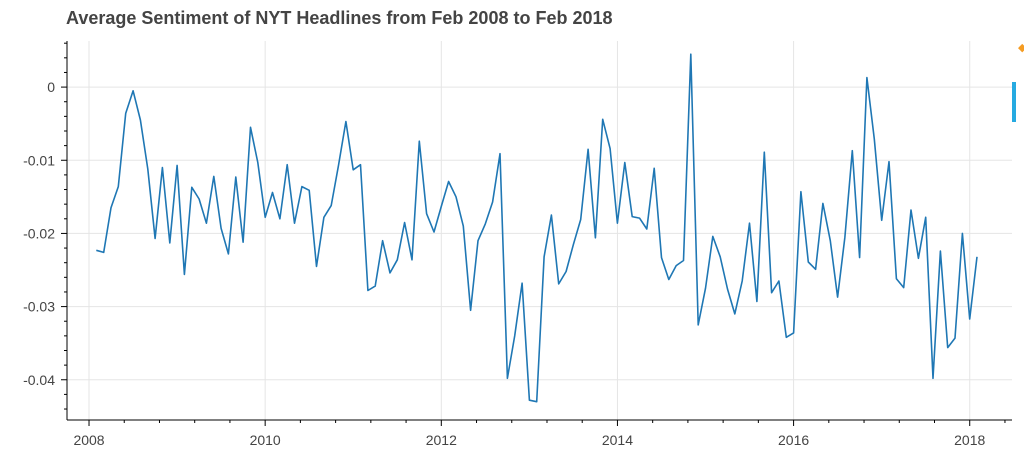 The image size is (1024, 462). What do you see at coordinates (441, 440) in the screenshot?
I see `x-tick-label: 2012` at bounding box center [441, 440].